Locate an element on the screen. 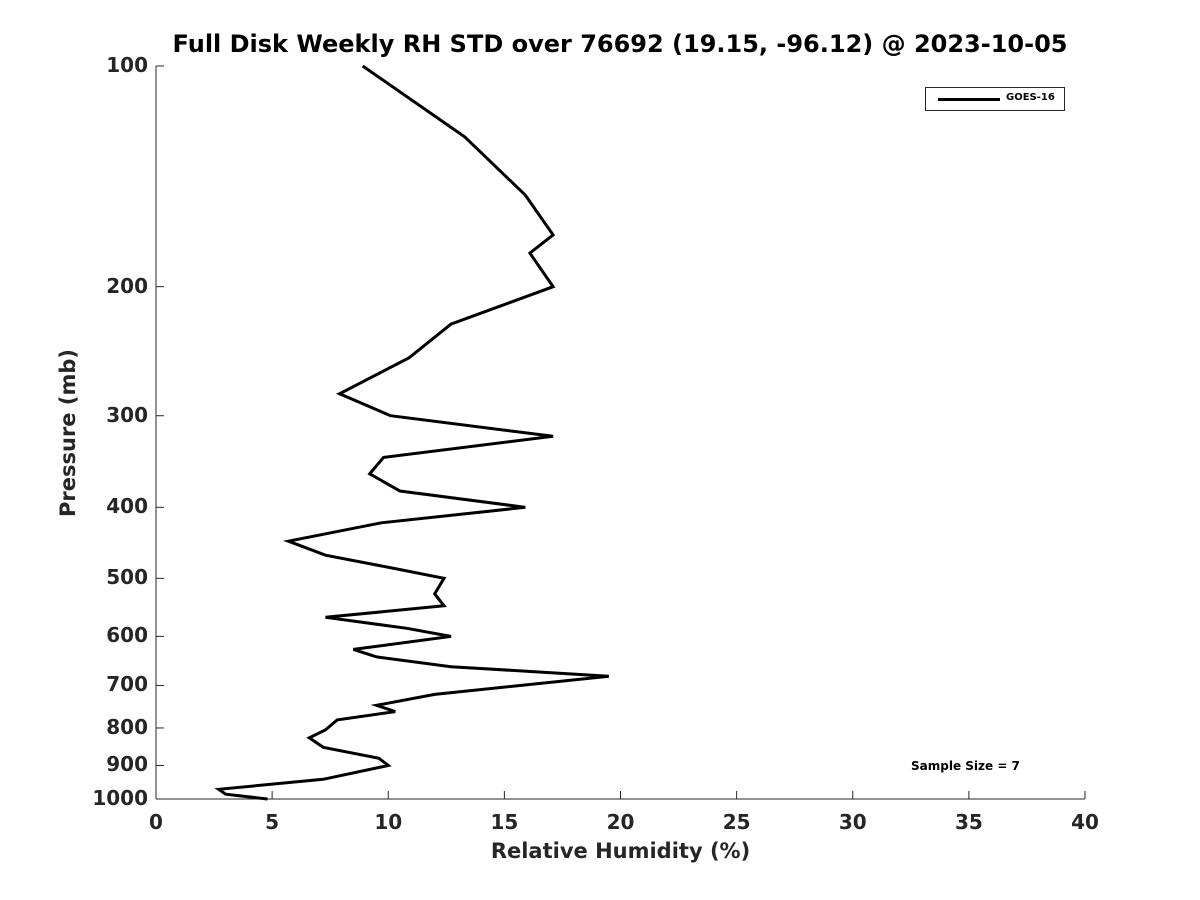 The height and width of the screenshot is (900, 1200). x-tick-label-15: 15 is located at coordinates (504, 822).